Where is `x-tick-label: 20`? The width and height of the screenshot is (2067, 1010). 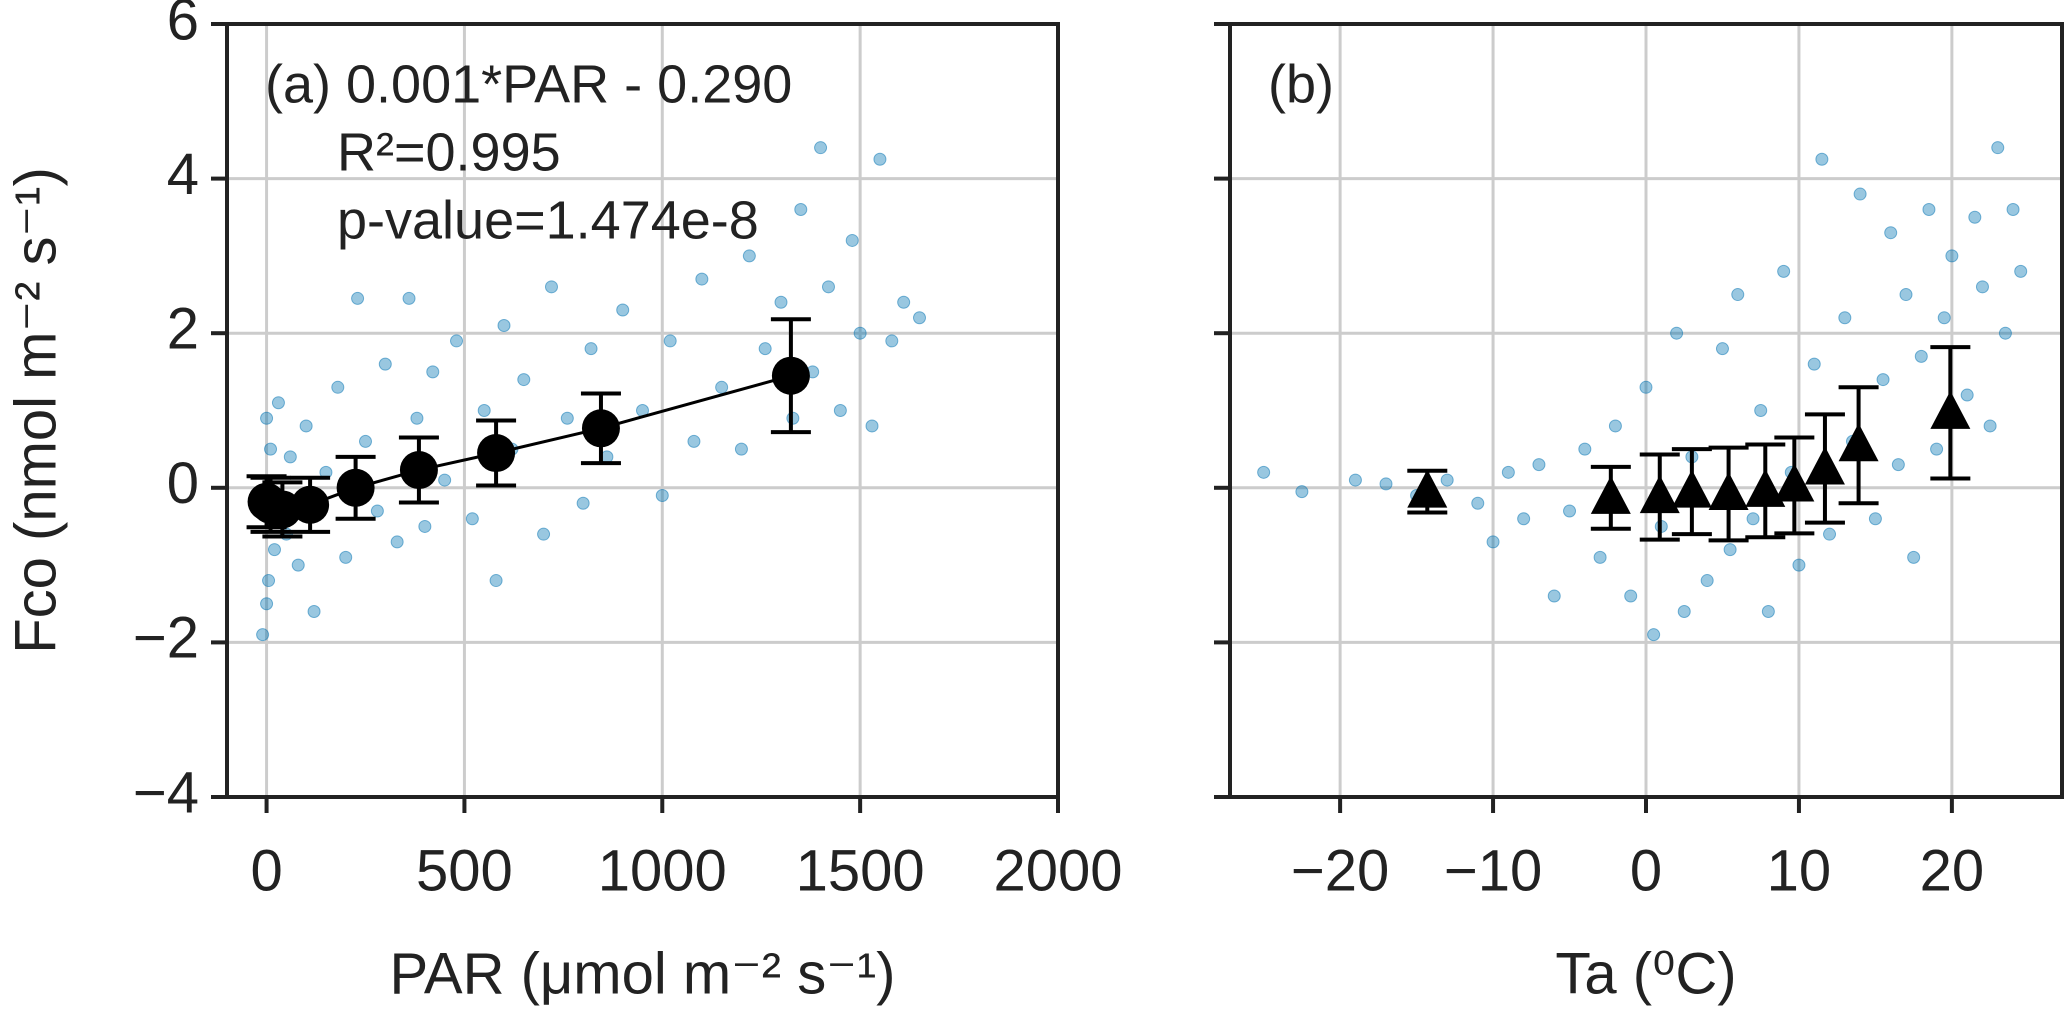 x-tick-label: 20 is located at coordinates (1952, 870).